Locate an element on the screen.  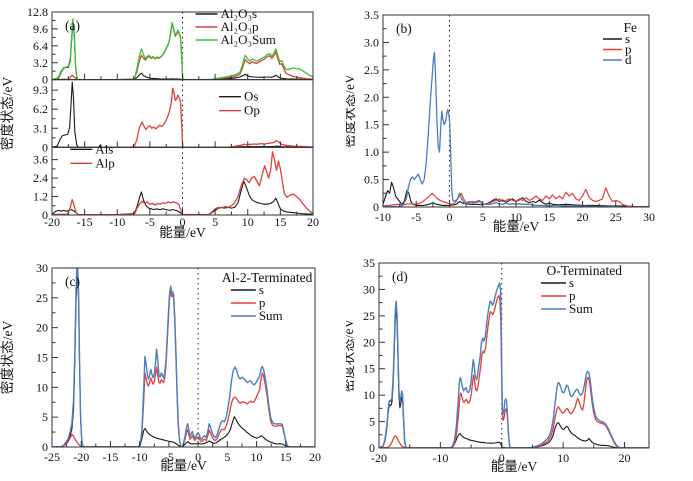
y-tick-label: 3.2 is located at coordinates (40, 63).